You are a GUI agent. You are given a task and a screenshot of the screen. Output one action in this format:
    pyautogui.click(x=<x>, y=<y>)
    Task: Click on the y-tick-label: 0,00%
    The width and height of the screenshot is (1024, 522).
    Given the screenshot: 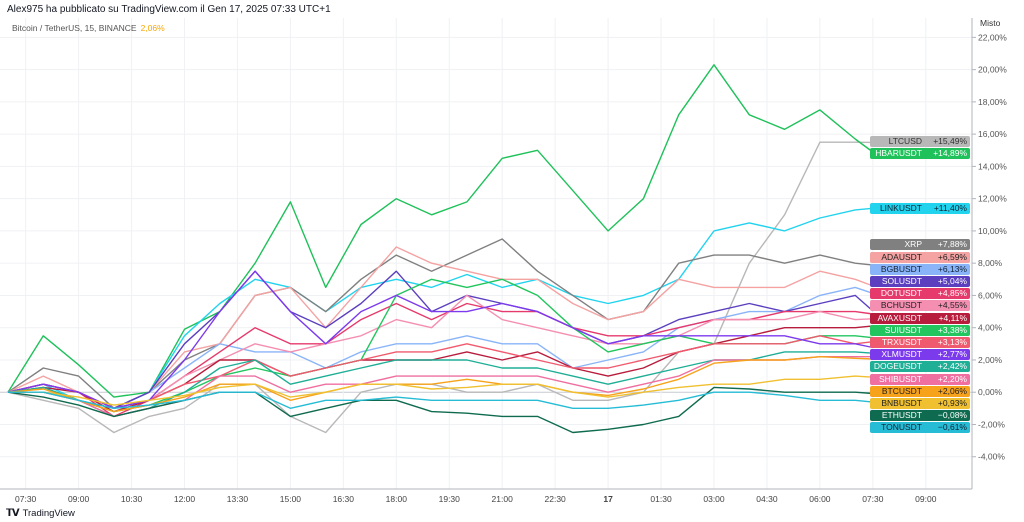 What is the action you would take?
    pyautogui.click(x=990, y=392)
    